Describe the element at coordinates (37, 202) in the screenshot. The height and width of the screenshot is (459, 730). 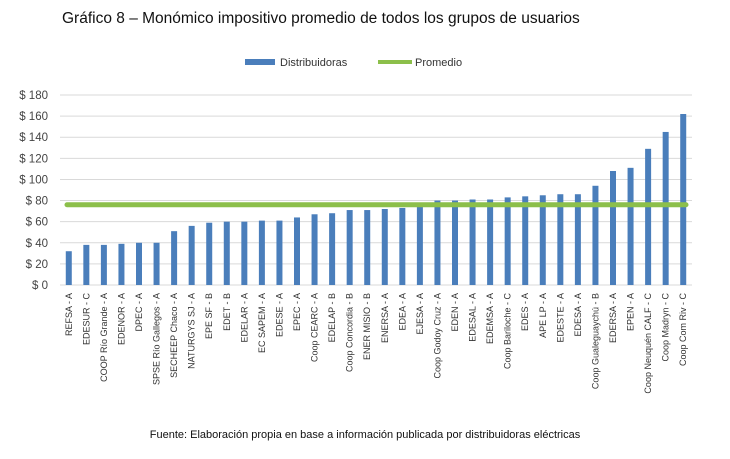
I see `y-tick-label: $ 80` at that location.